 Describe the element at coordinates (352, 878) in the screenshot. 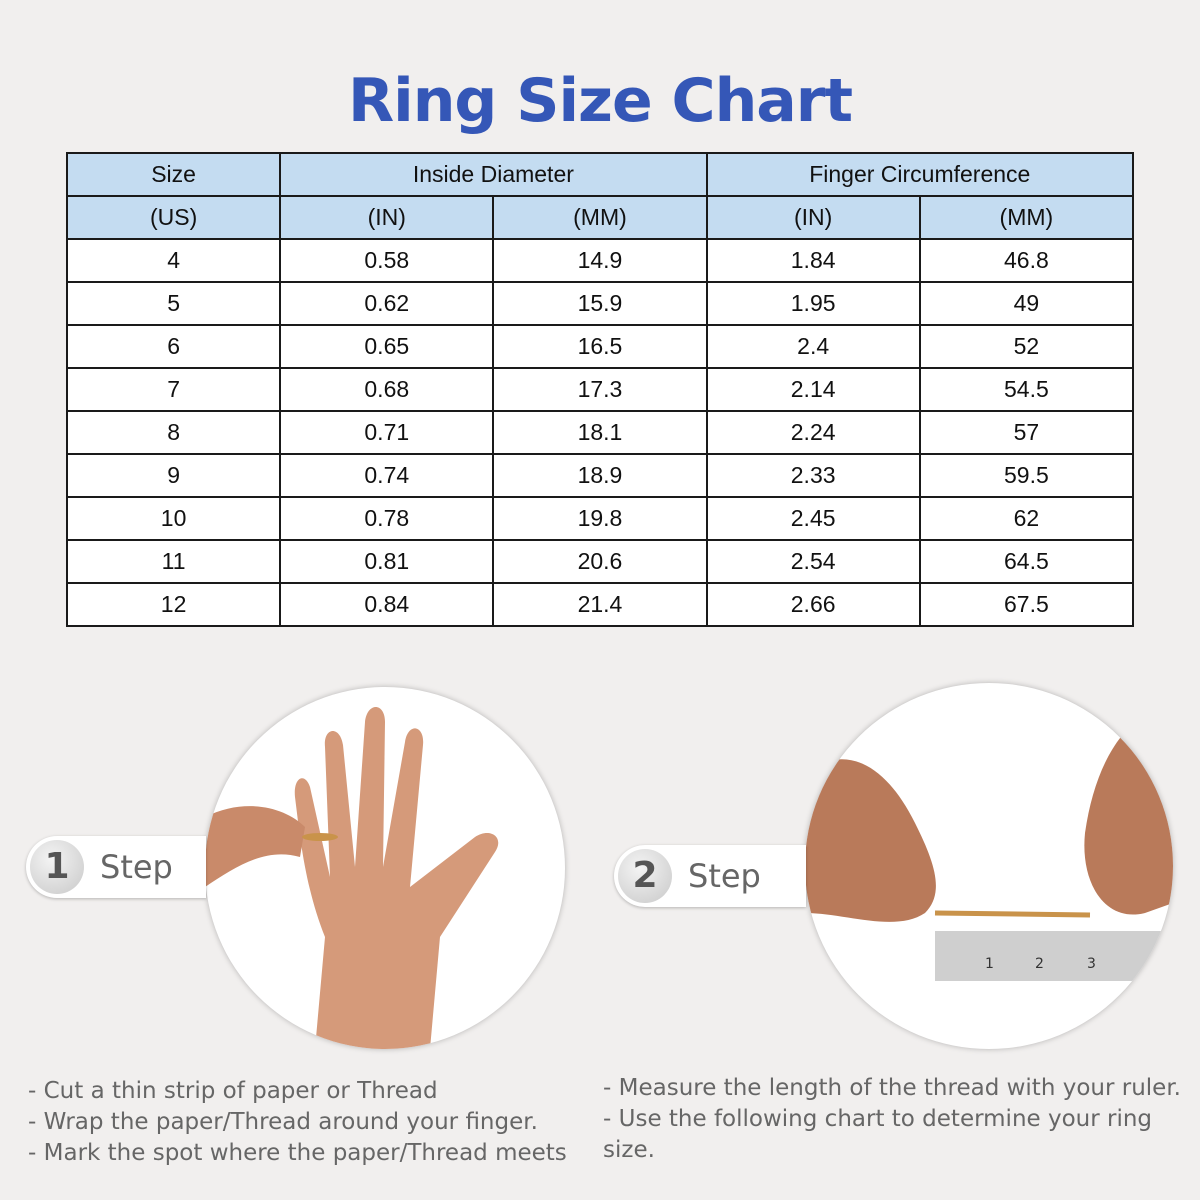

I see `hand-icon` at that location.